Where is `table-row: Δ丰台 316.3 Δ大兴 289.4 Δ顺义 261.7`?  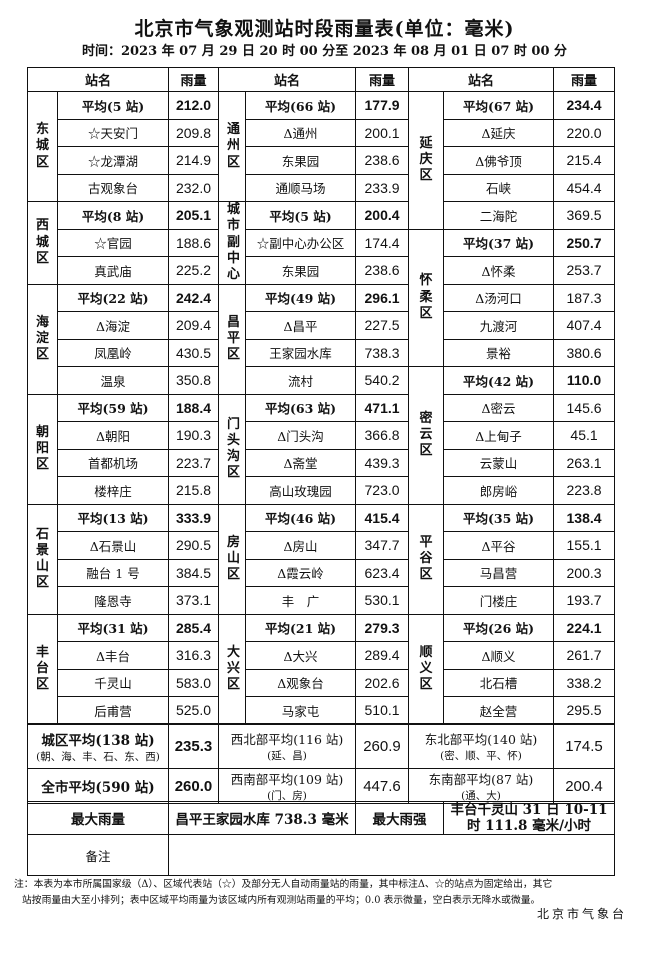
table-row: Δ丰台 316.3 Δ大兴 289.4 Δ顺义 261.7 is located at coordinates (322, 655).